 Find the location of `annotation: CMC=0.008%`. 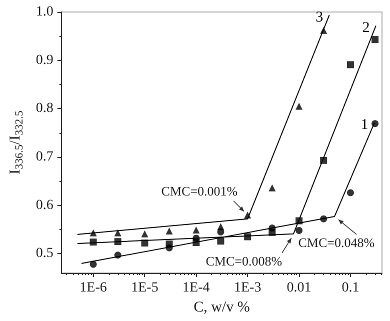

annotation: CMC=0.008% is located at coordinates (244, 260).